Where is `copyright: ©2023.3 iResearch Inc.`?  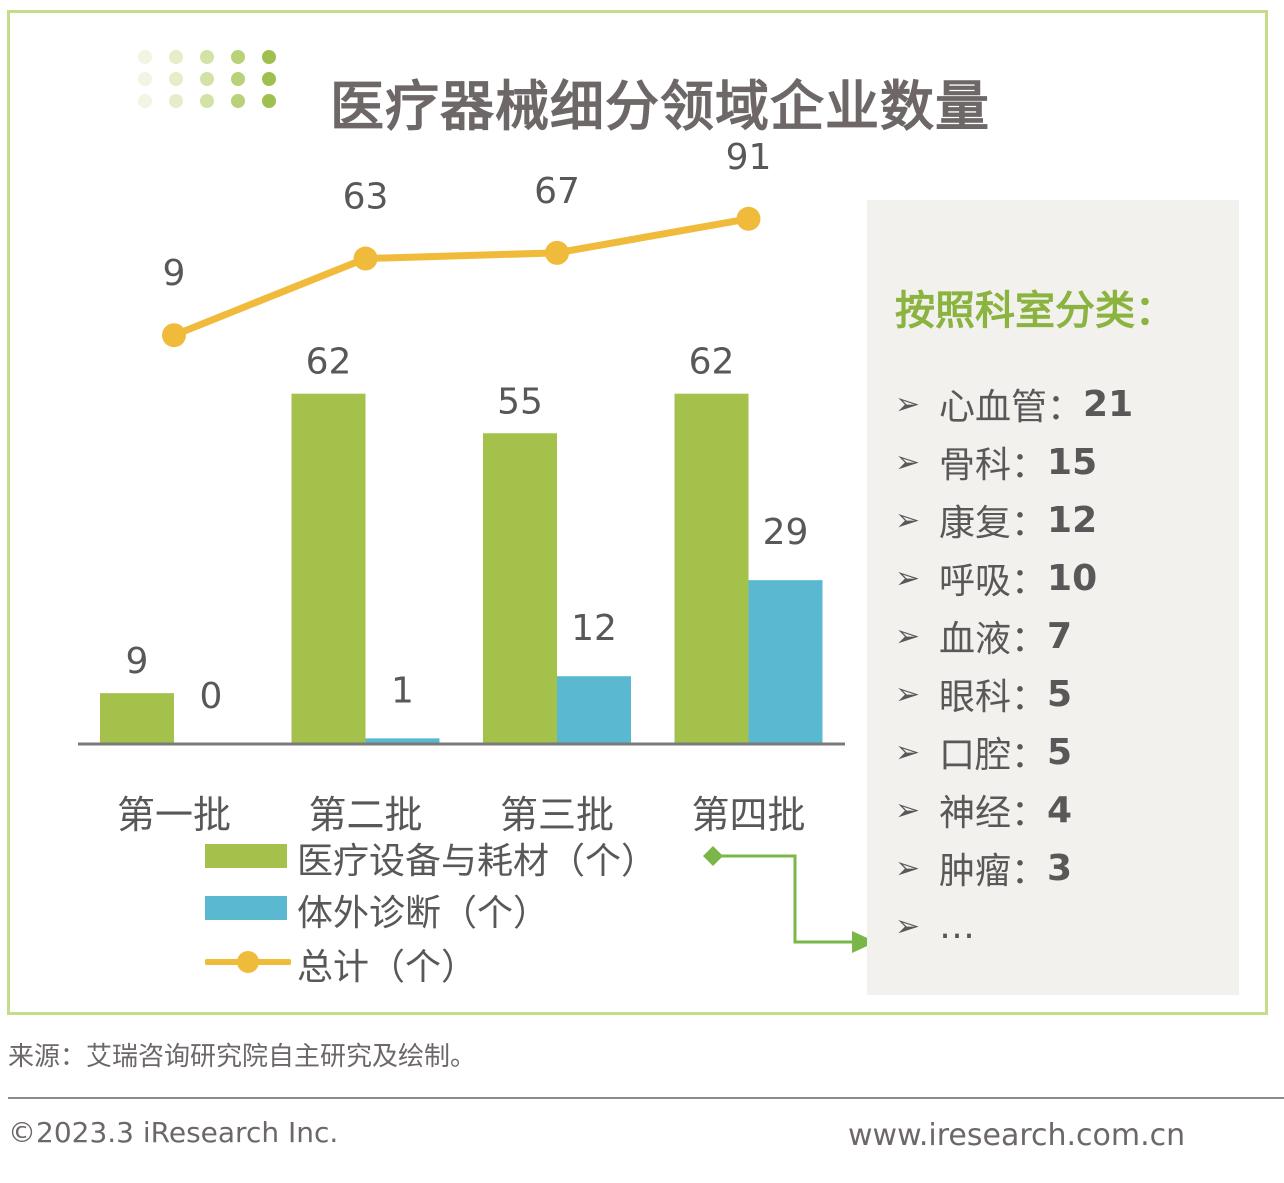
copyright: ©2023.3 iResearch Inc. is located at coordinates (173, 1132).